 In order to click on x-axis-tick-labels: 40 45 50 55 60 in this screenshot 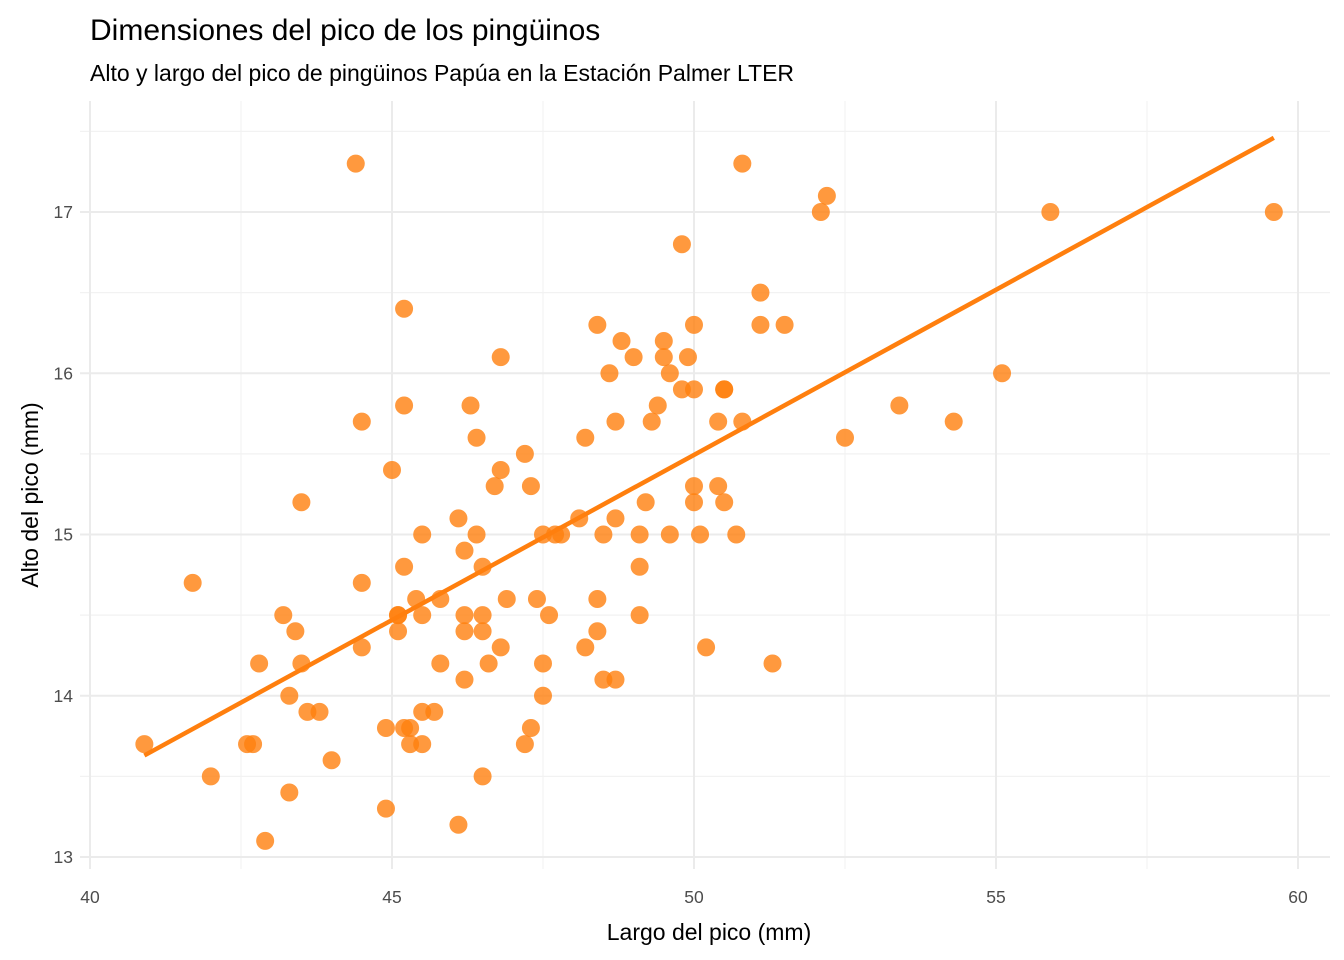, I will do `click(694, 897)`.